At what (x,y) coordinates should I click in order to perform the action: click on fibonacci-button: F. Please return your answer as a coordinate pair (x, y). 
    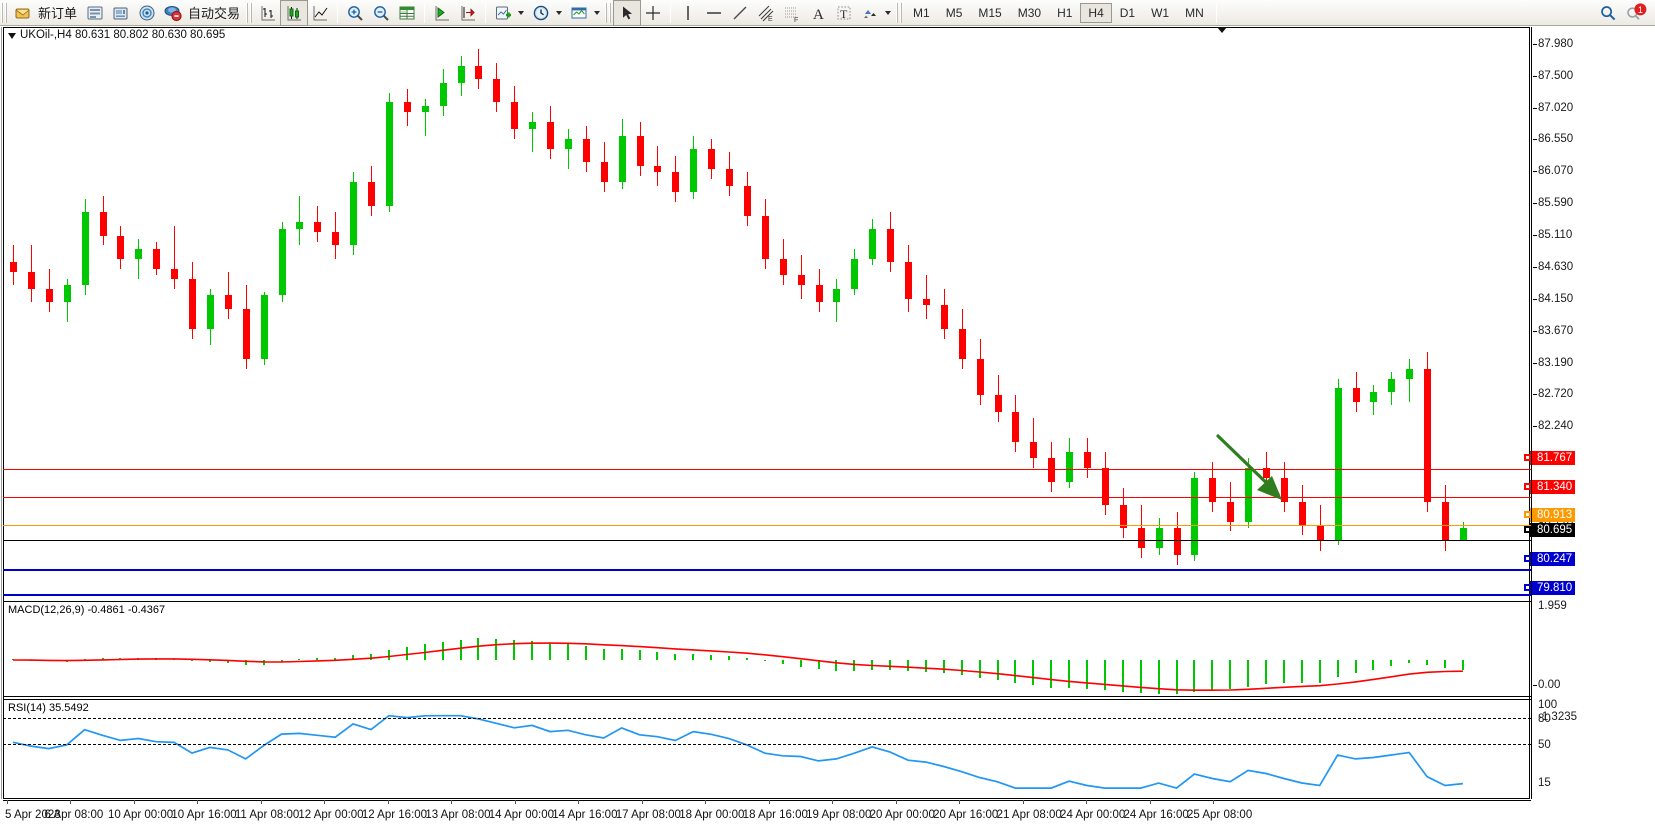
    Looking at the image, I should click on (792, 13).